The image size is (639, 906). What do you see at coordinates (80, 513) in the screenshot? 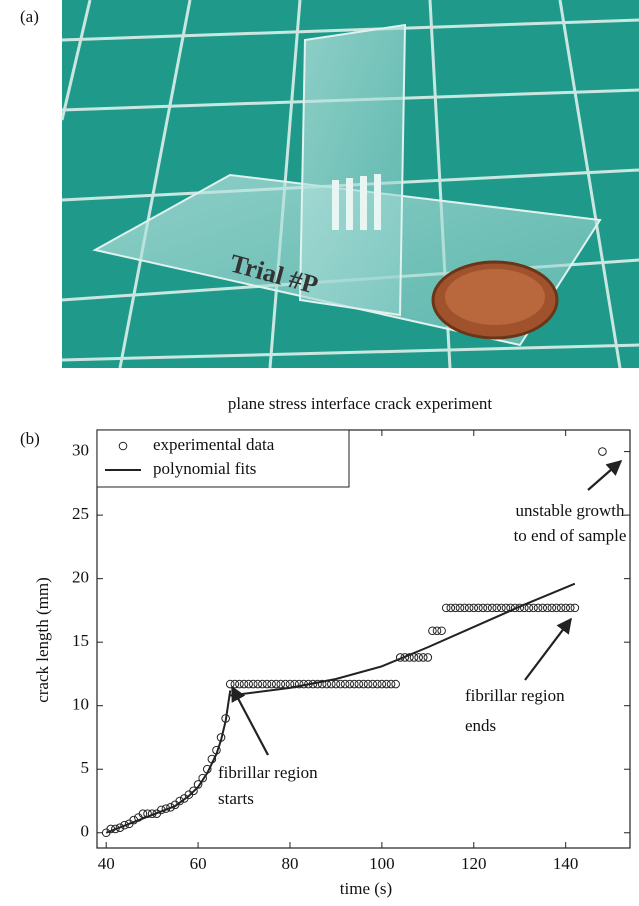
I see `y-tick-label: 25` at bounding box center [80, 513].